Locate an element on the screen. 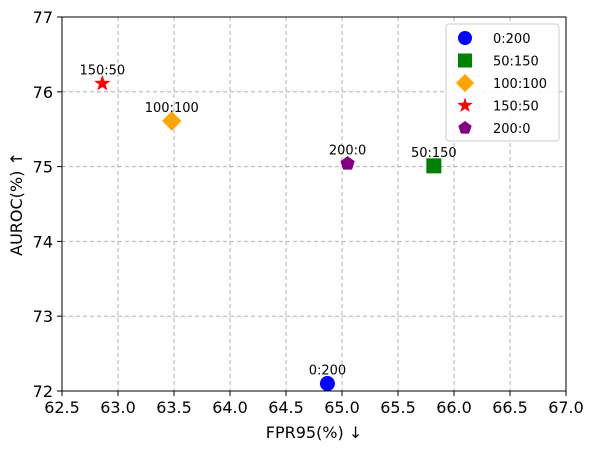 Image resolution: width=598 pixels, height=452 pixels. x-tick-label: 66.0 is located at coordinates (454, 407).